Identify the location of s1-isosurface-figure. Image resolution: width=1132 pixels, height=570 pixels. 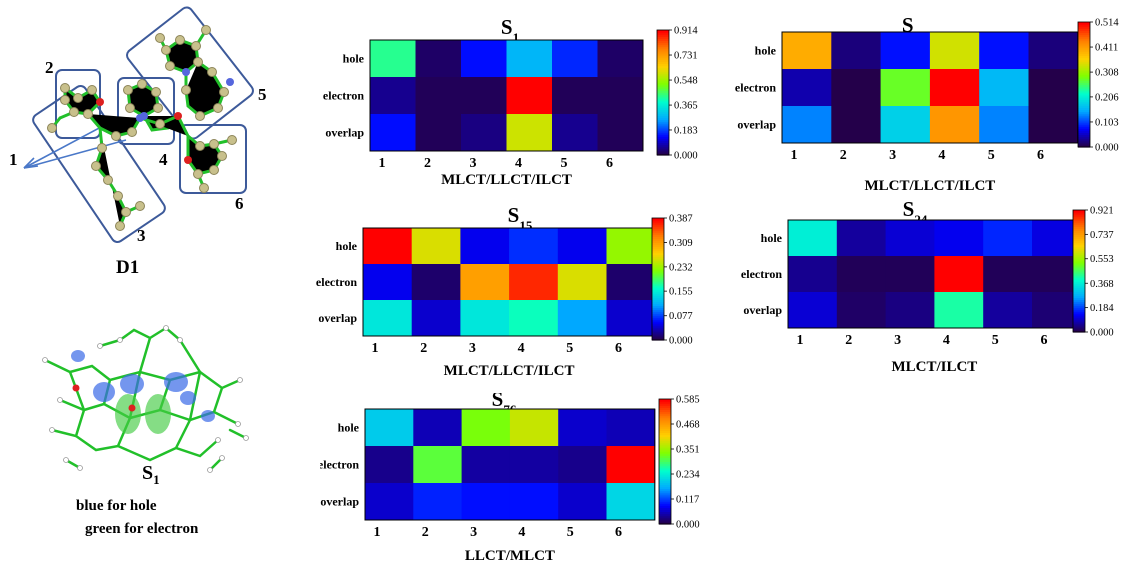
(145, 399).